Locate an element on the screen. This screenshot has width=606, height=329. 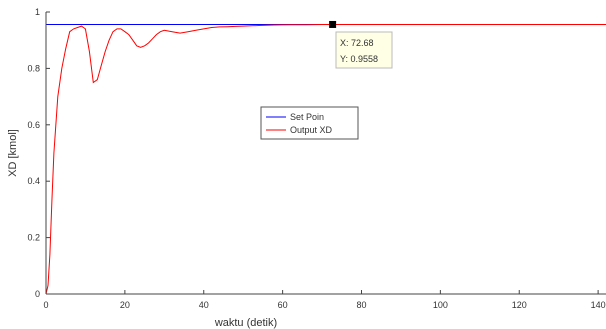
datatip-box is located at coordinates (364, 50).